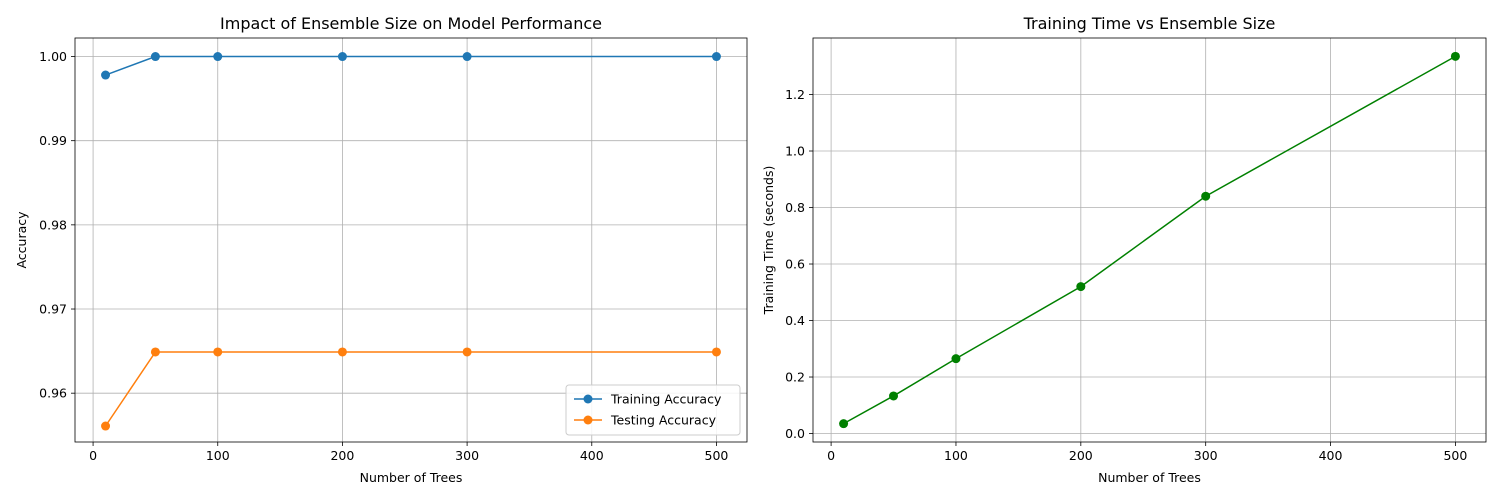 The image size is (1500, 500). What do you see at coordinates (795, 377) in the screenshot?
I see `y-tick-label: 0.2` at bounding box center [795, 377].